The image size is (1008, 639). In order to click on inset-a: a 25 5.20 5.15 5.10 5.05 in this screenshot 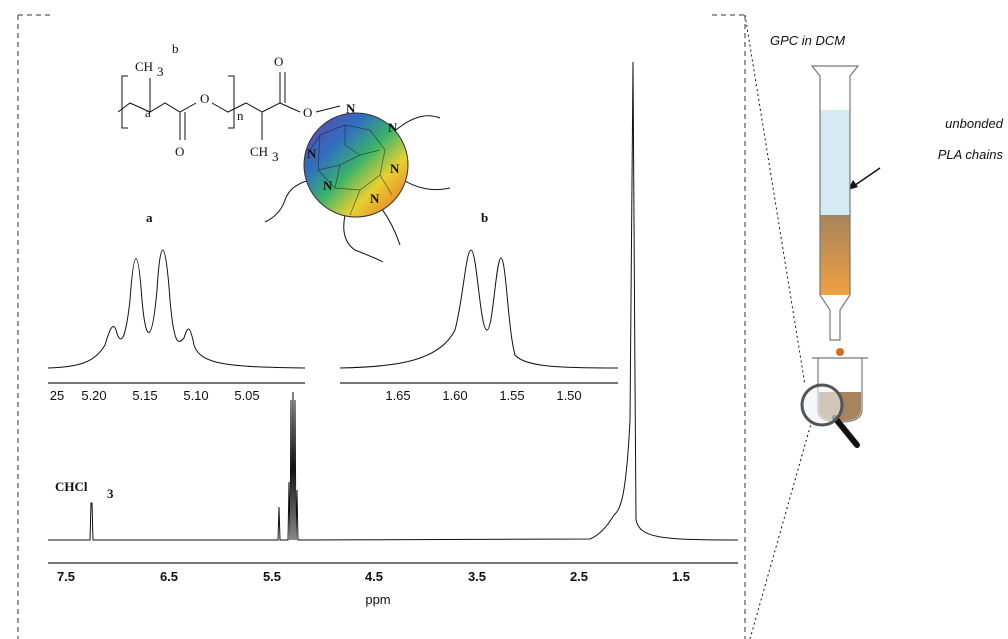, I will do `click(176, 306)`.